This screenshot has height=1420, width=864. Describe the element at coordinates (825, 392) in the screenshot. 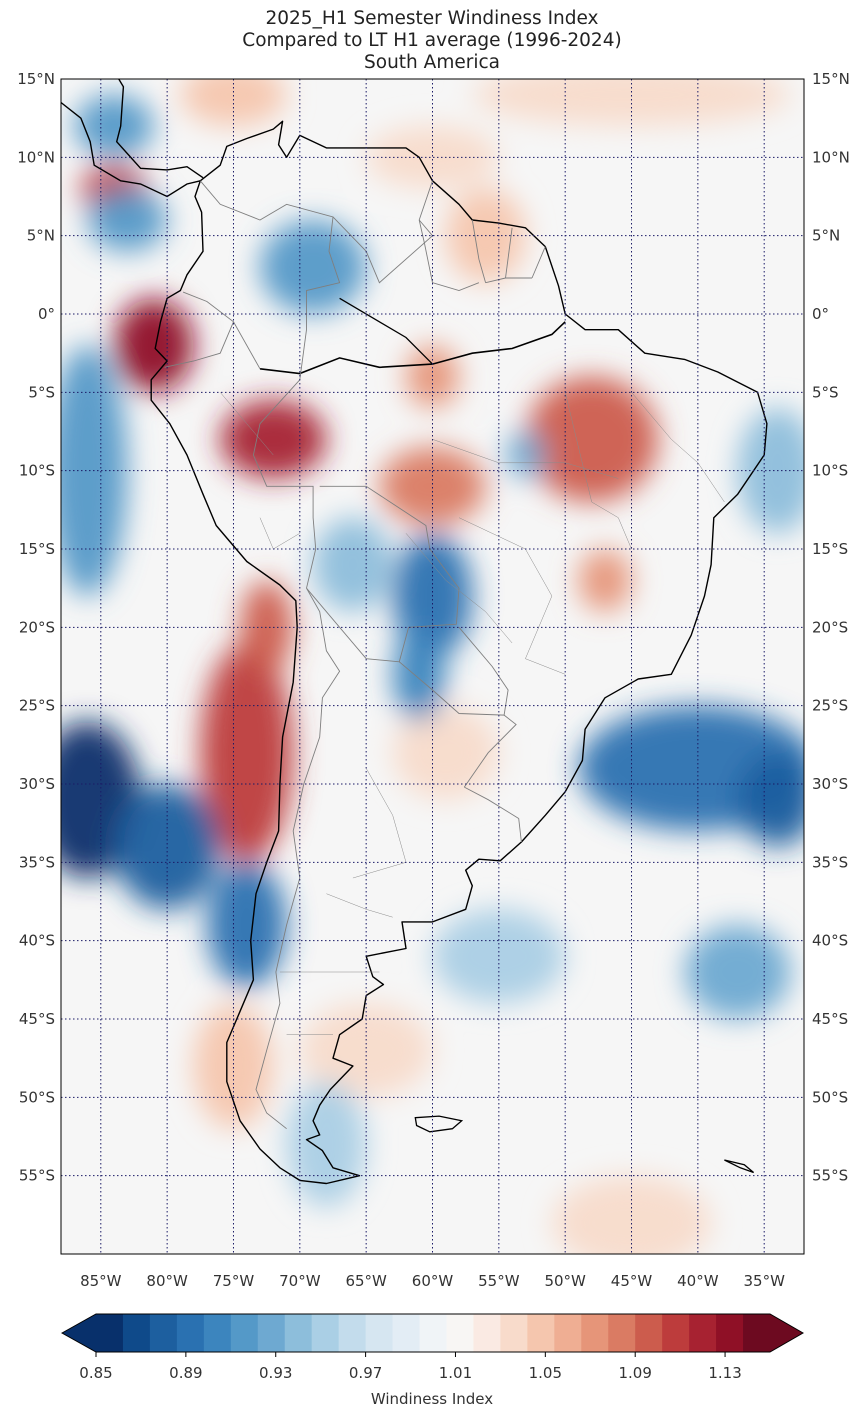

I see `latitude-label-right: 5°S` at that location.